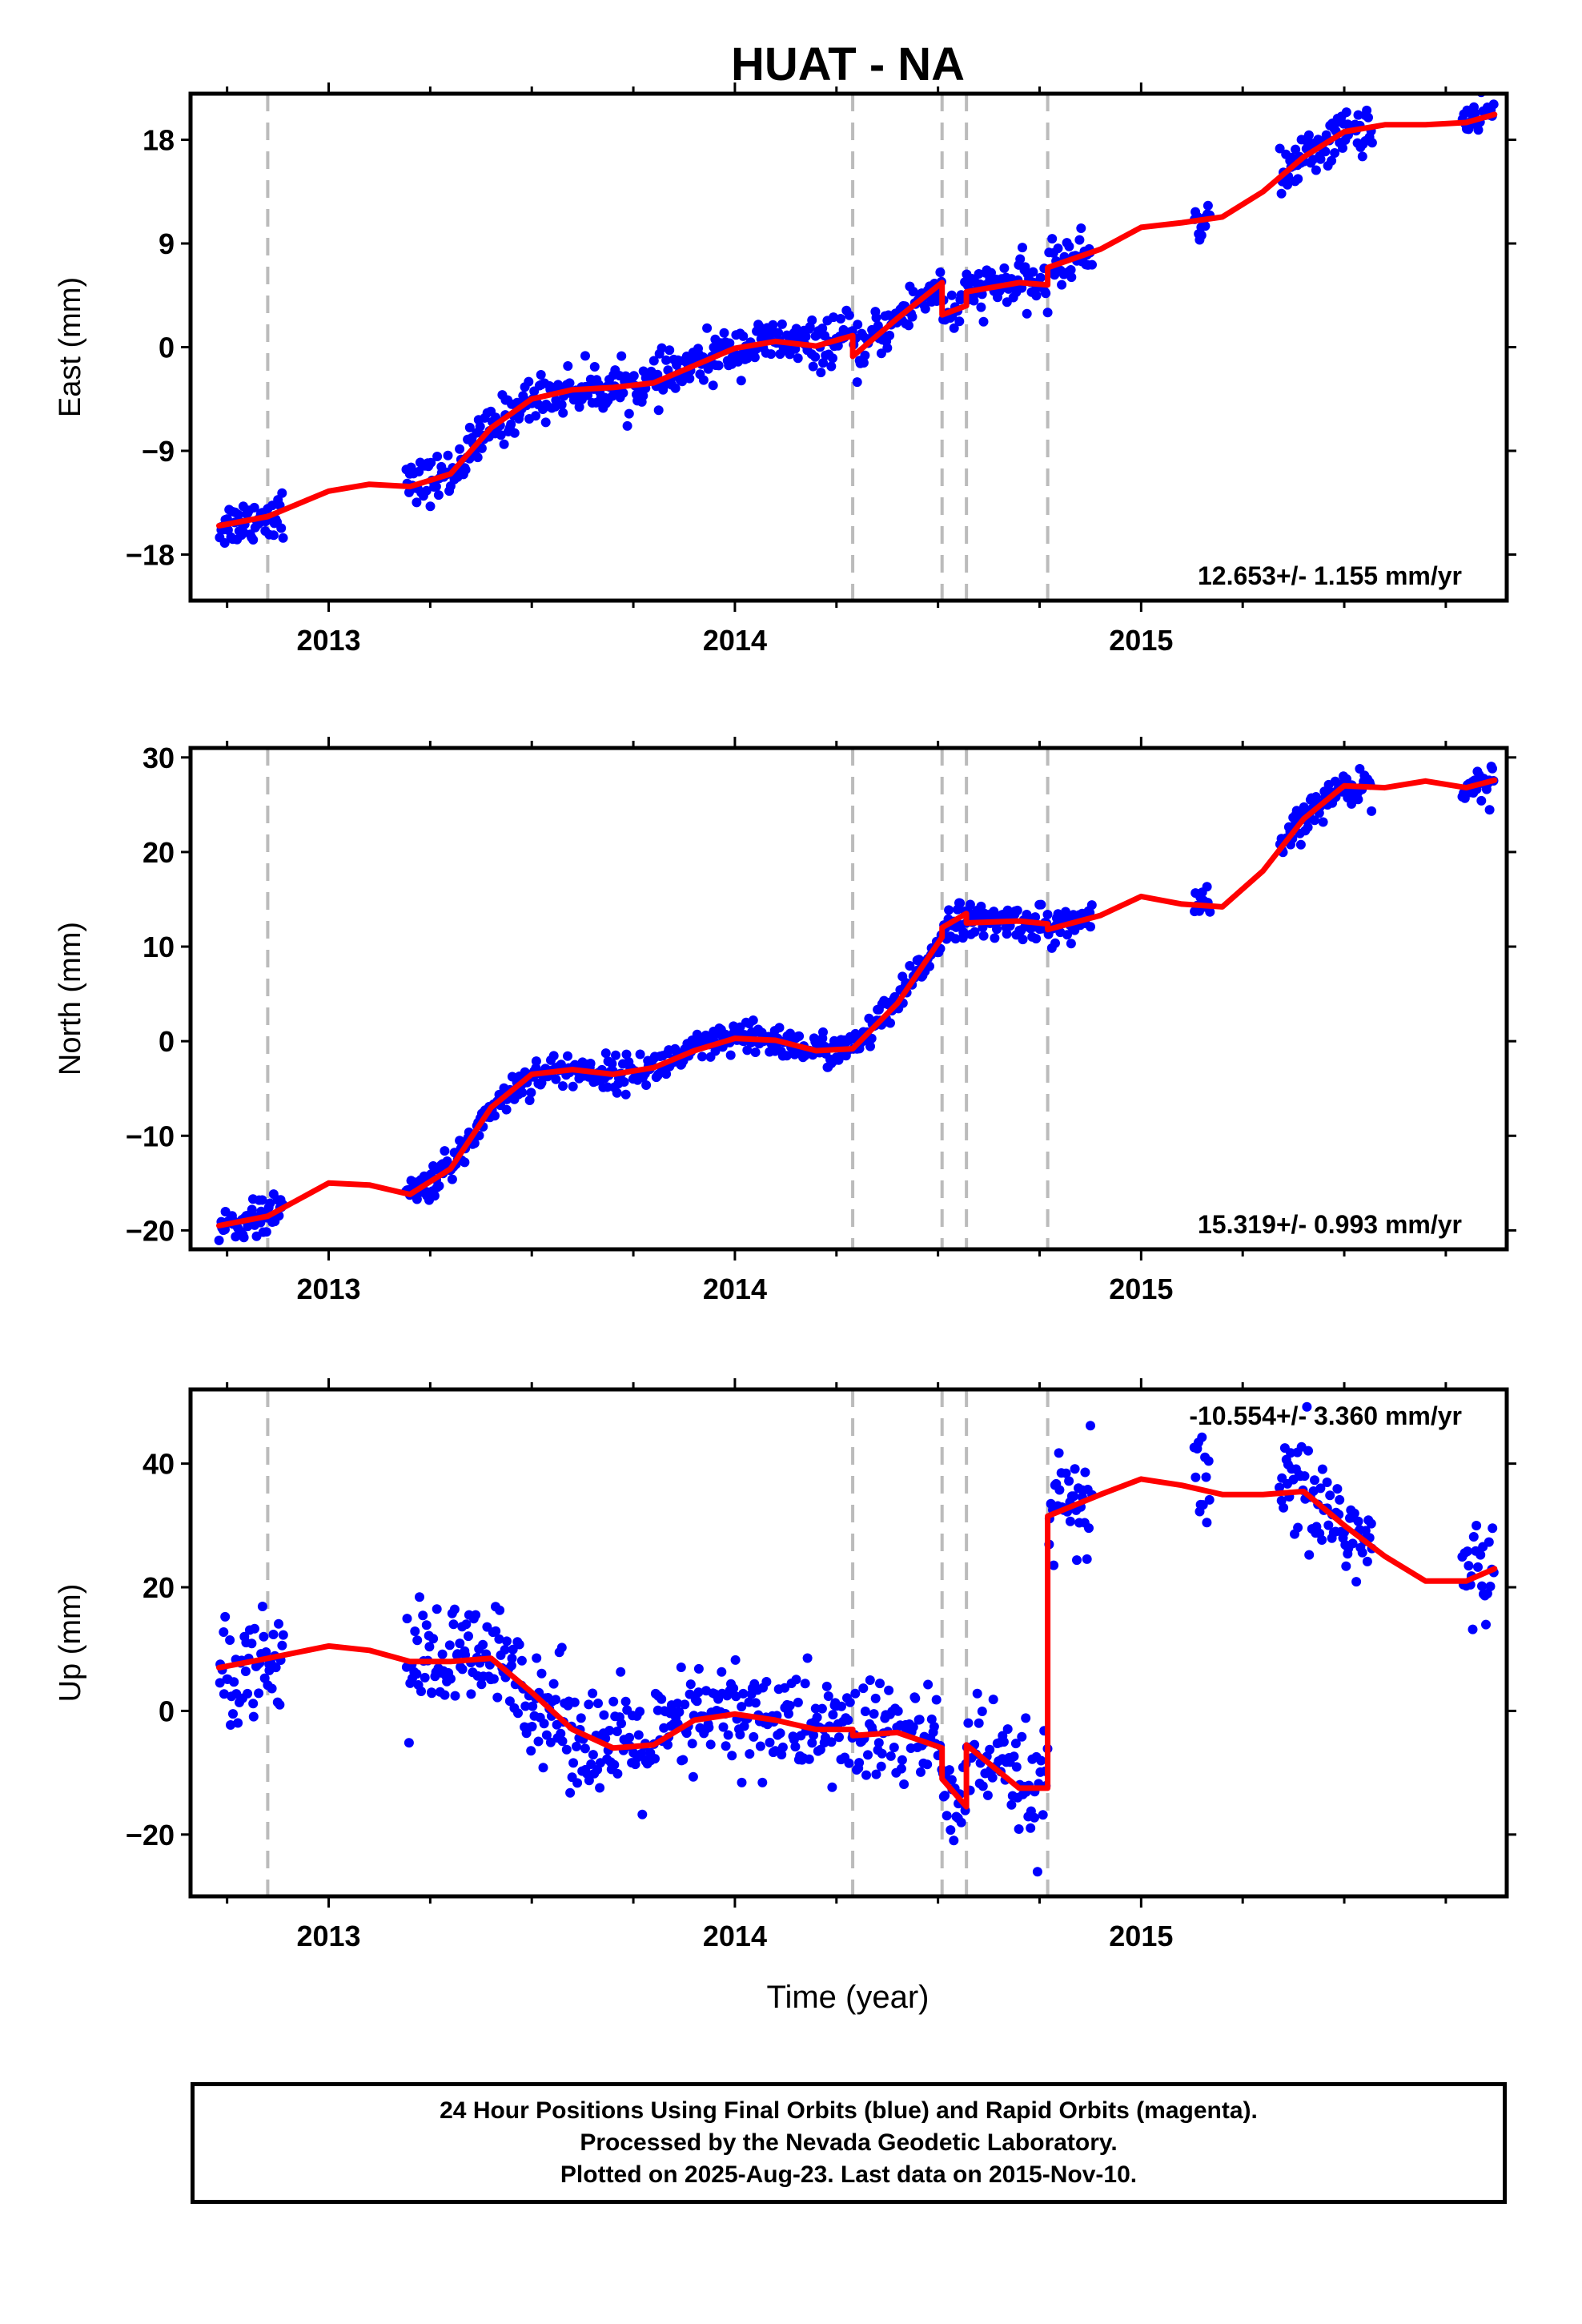  Describe the element at coordinates (70, 347) in the screenshot. I see `y-axis-label-east: East (mm)` at that location.